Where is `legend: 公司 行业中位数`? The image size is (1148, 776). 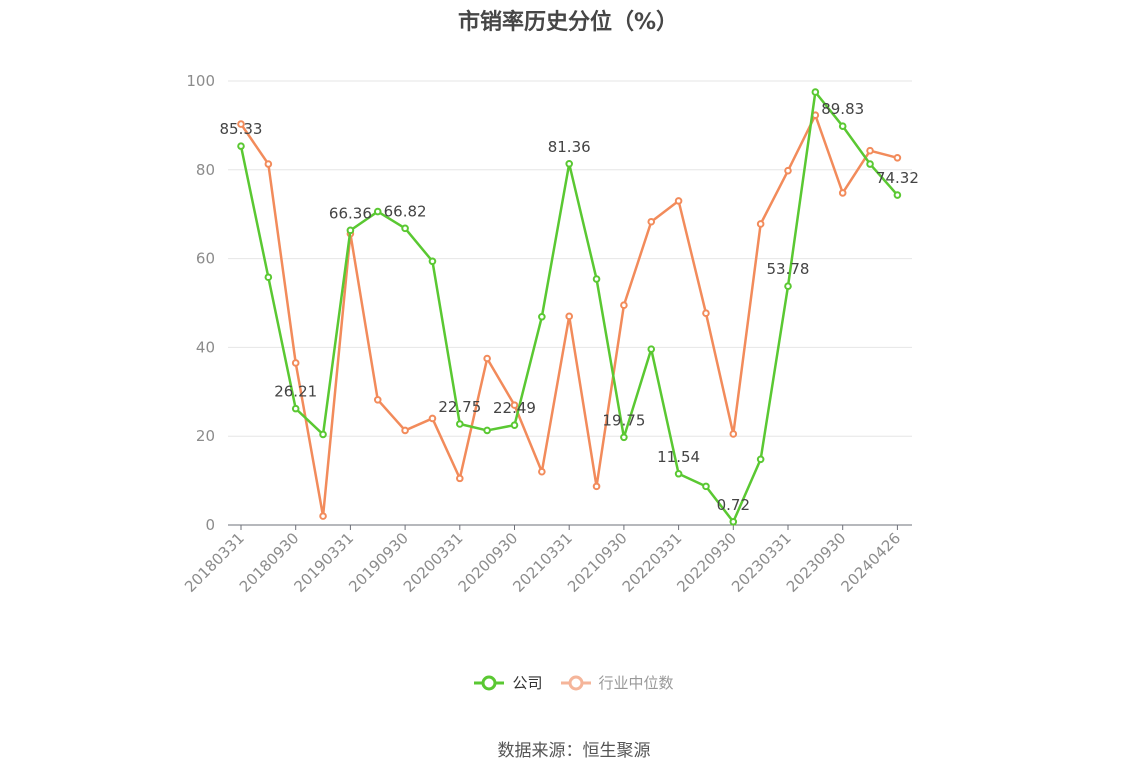
legend: 公司 行业中位数 is located at coordinates (574, 682).